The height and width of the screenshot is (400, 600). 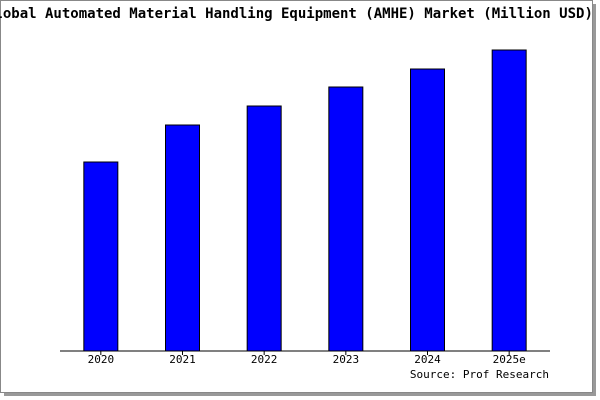 What do you see at coordinates (182, 359) in the screenshot?
I see `x-tick-label: 2021` at bounding box center [182, 359].